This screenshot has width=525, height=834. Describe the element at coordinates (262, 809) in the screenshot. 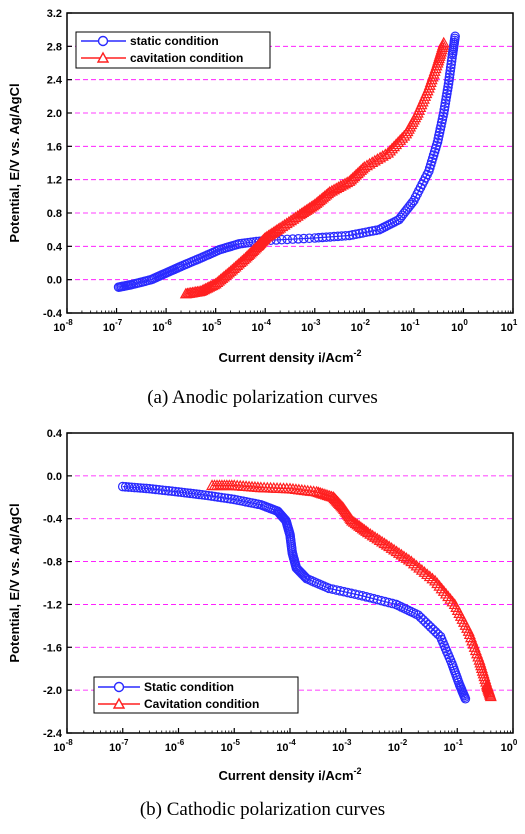

I see `caption-cathodic: (b) Cathodic polarization curves` at that location.